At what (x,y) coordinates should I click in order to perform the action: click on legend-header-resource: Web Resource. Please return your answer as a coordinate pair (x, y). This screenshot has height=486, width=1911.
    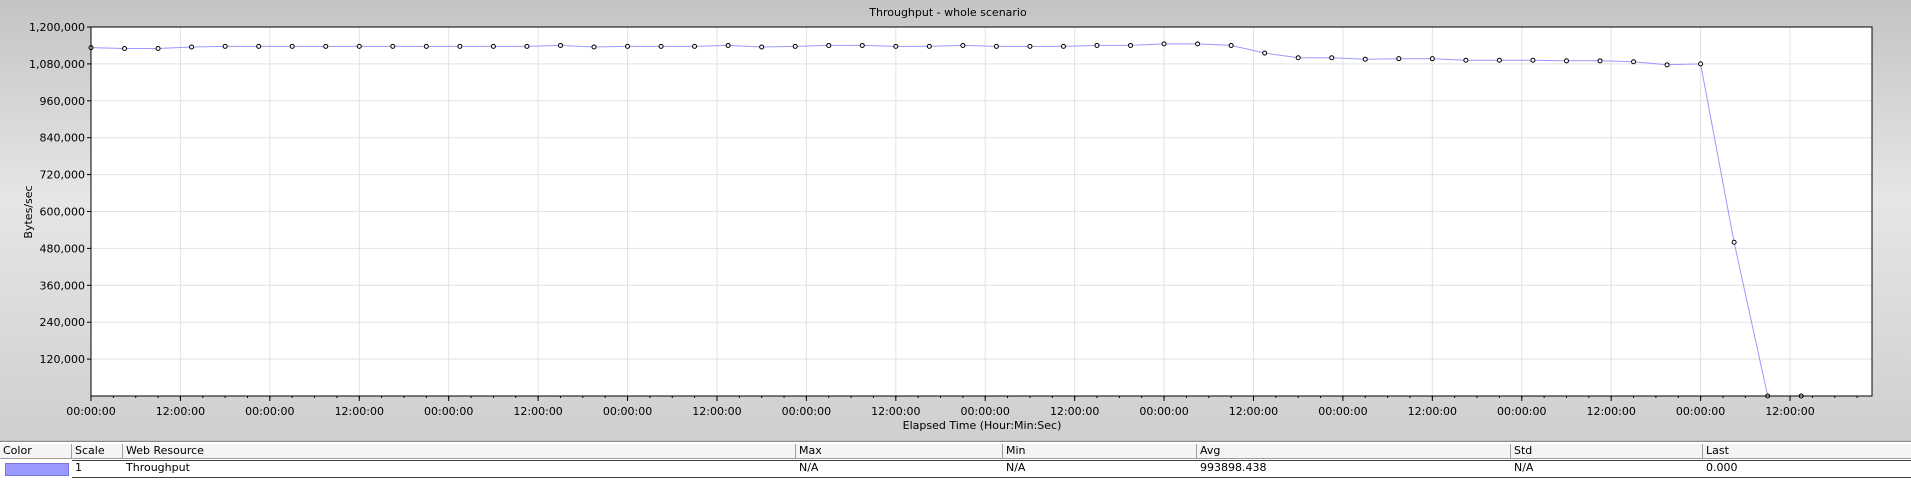
    Looking at the image, I should click on (459, 451).